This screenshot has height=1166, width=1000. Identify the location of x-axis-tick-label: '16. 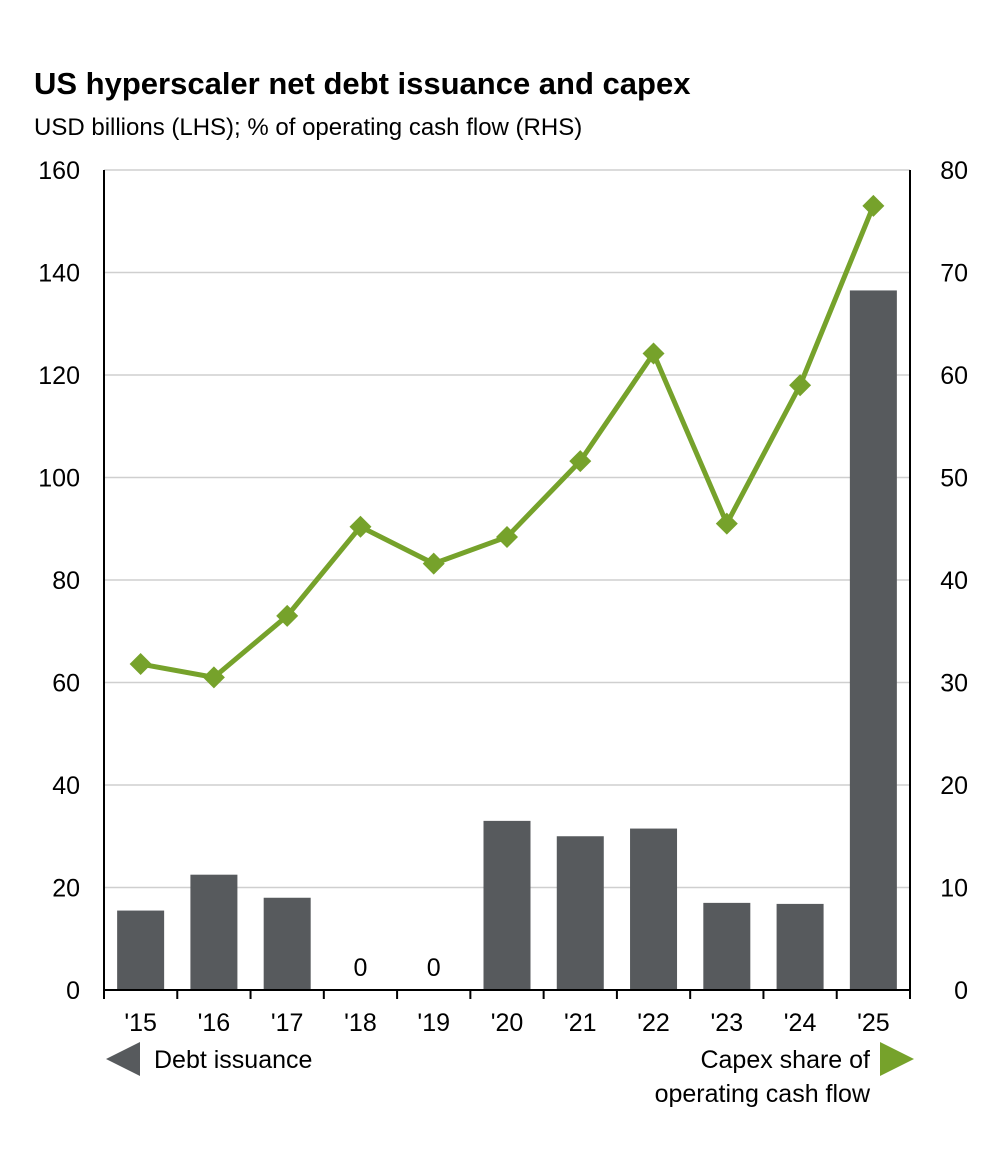
(214, 1023).